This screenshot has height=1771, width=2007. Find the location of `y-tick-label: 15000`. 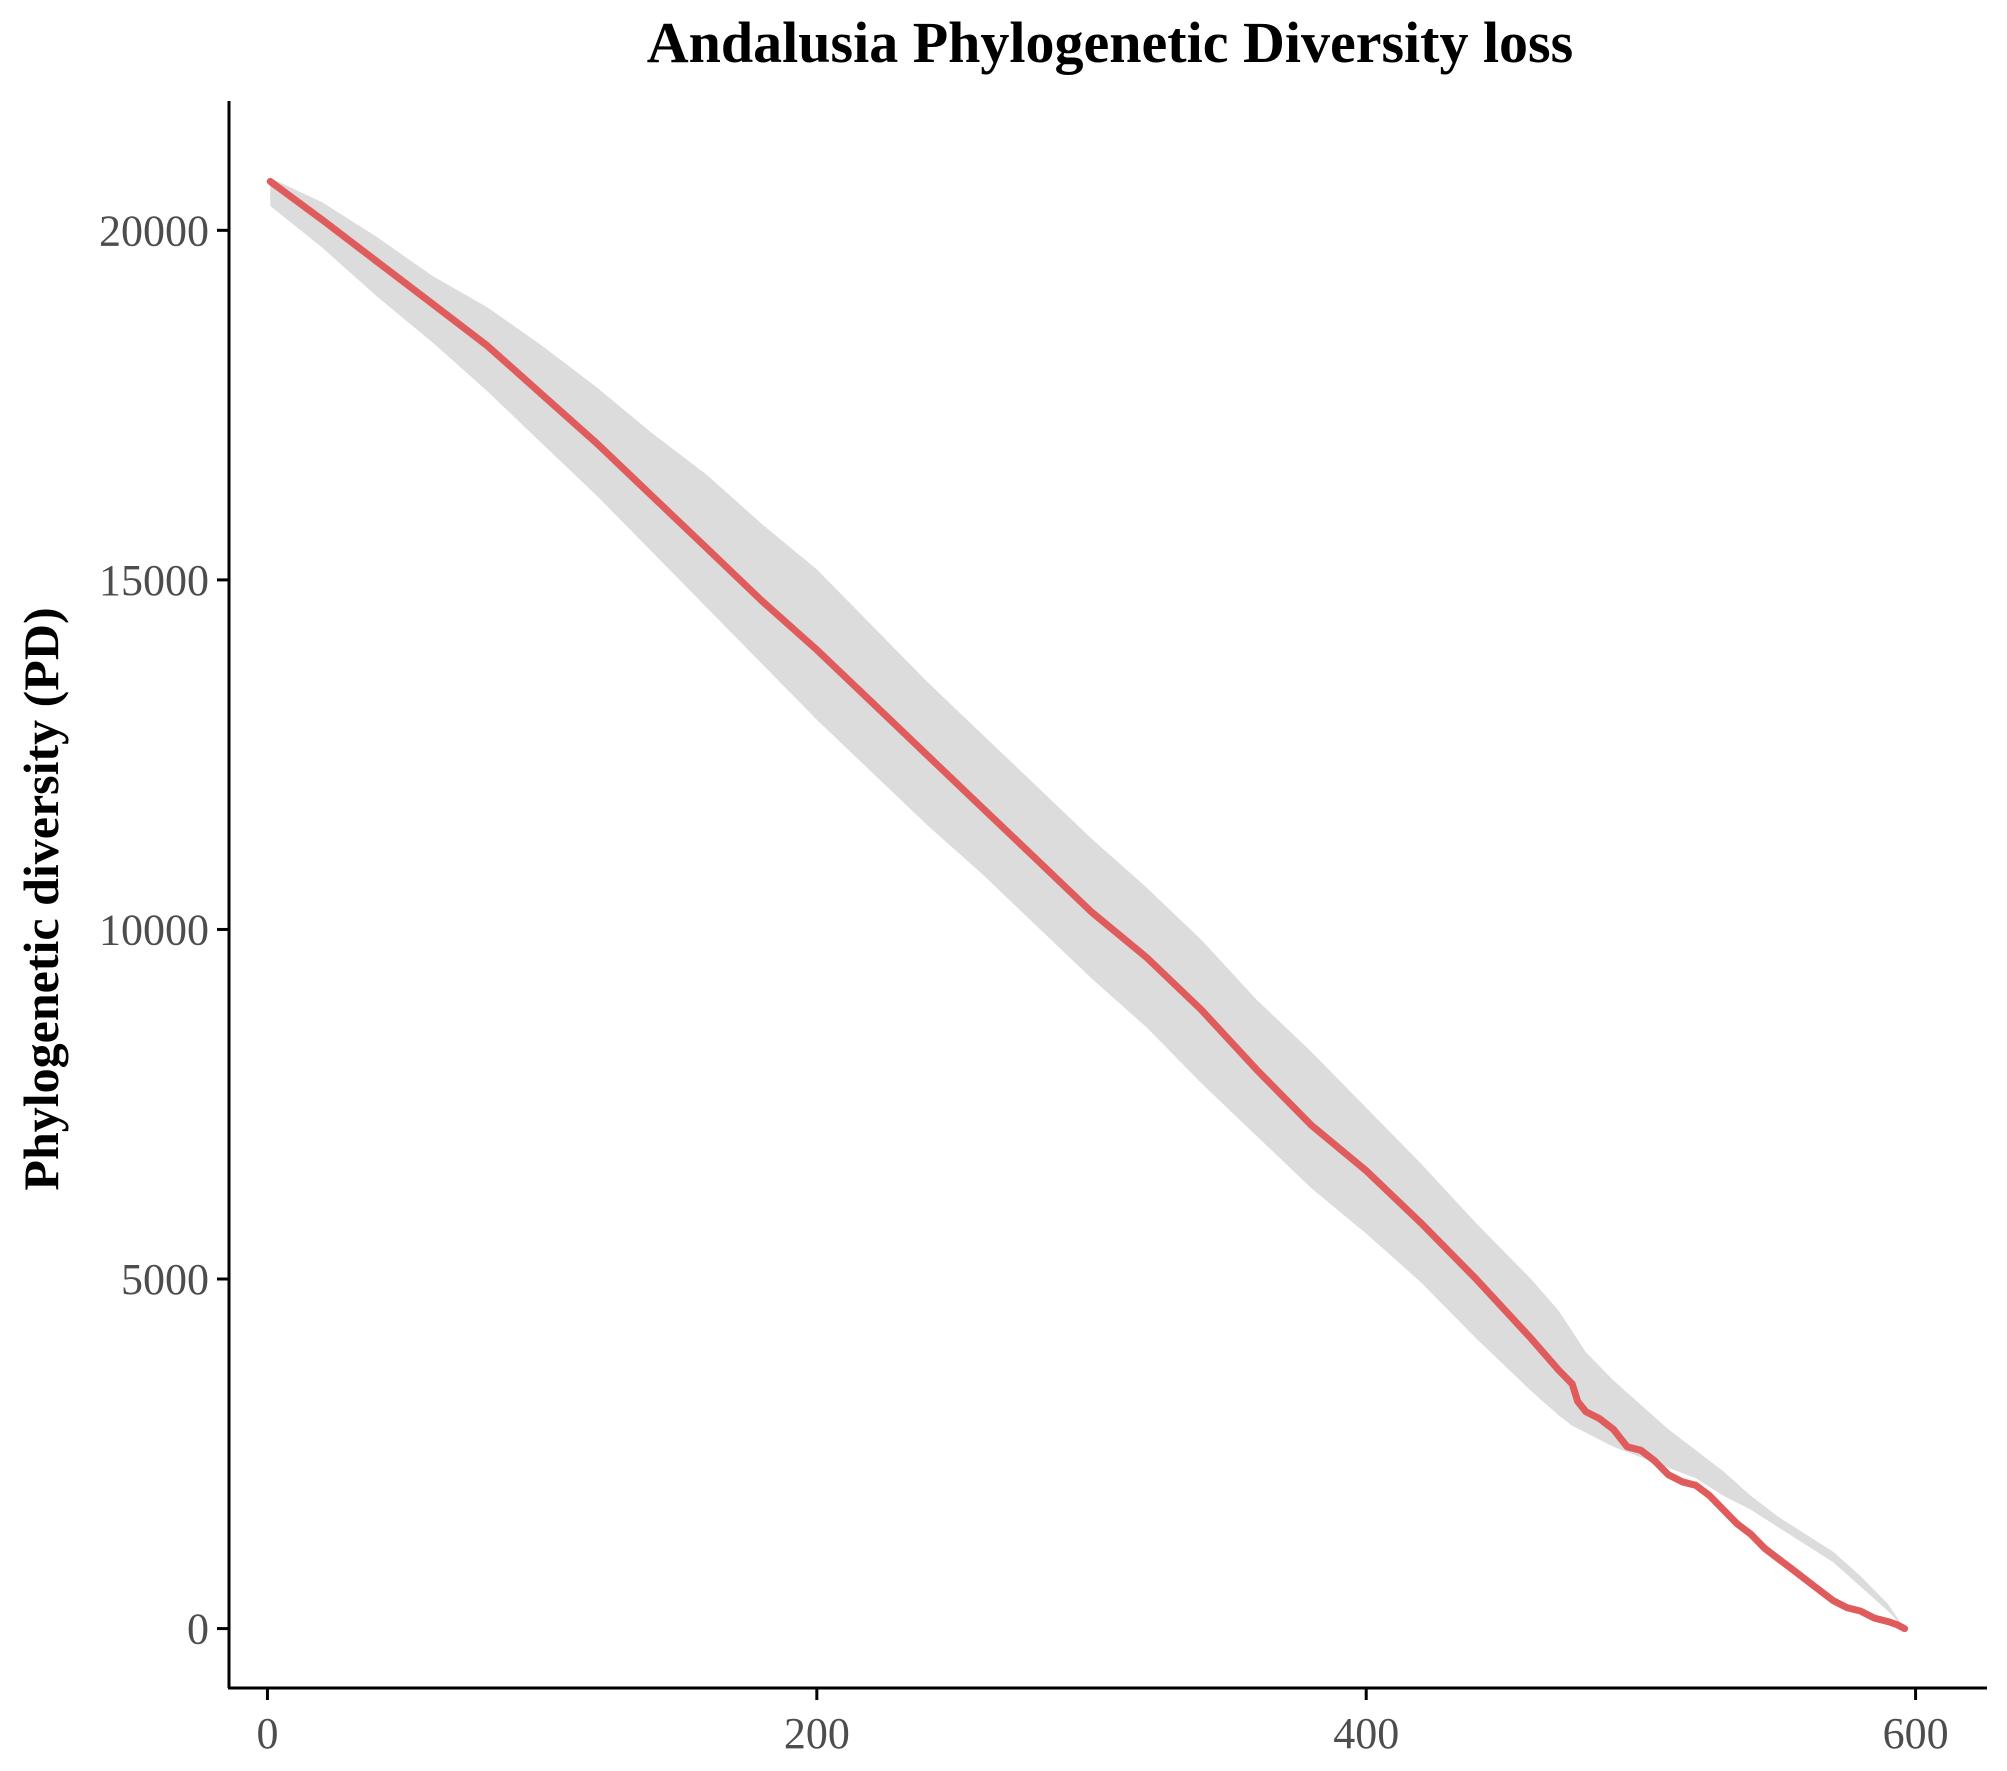

y-tick-label: 15000 is located at coordinates (154, 580).